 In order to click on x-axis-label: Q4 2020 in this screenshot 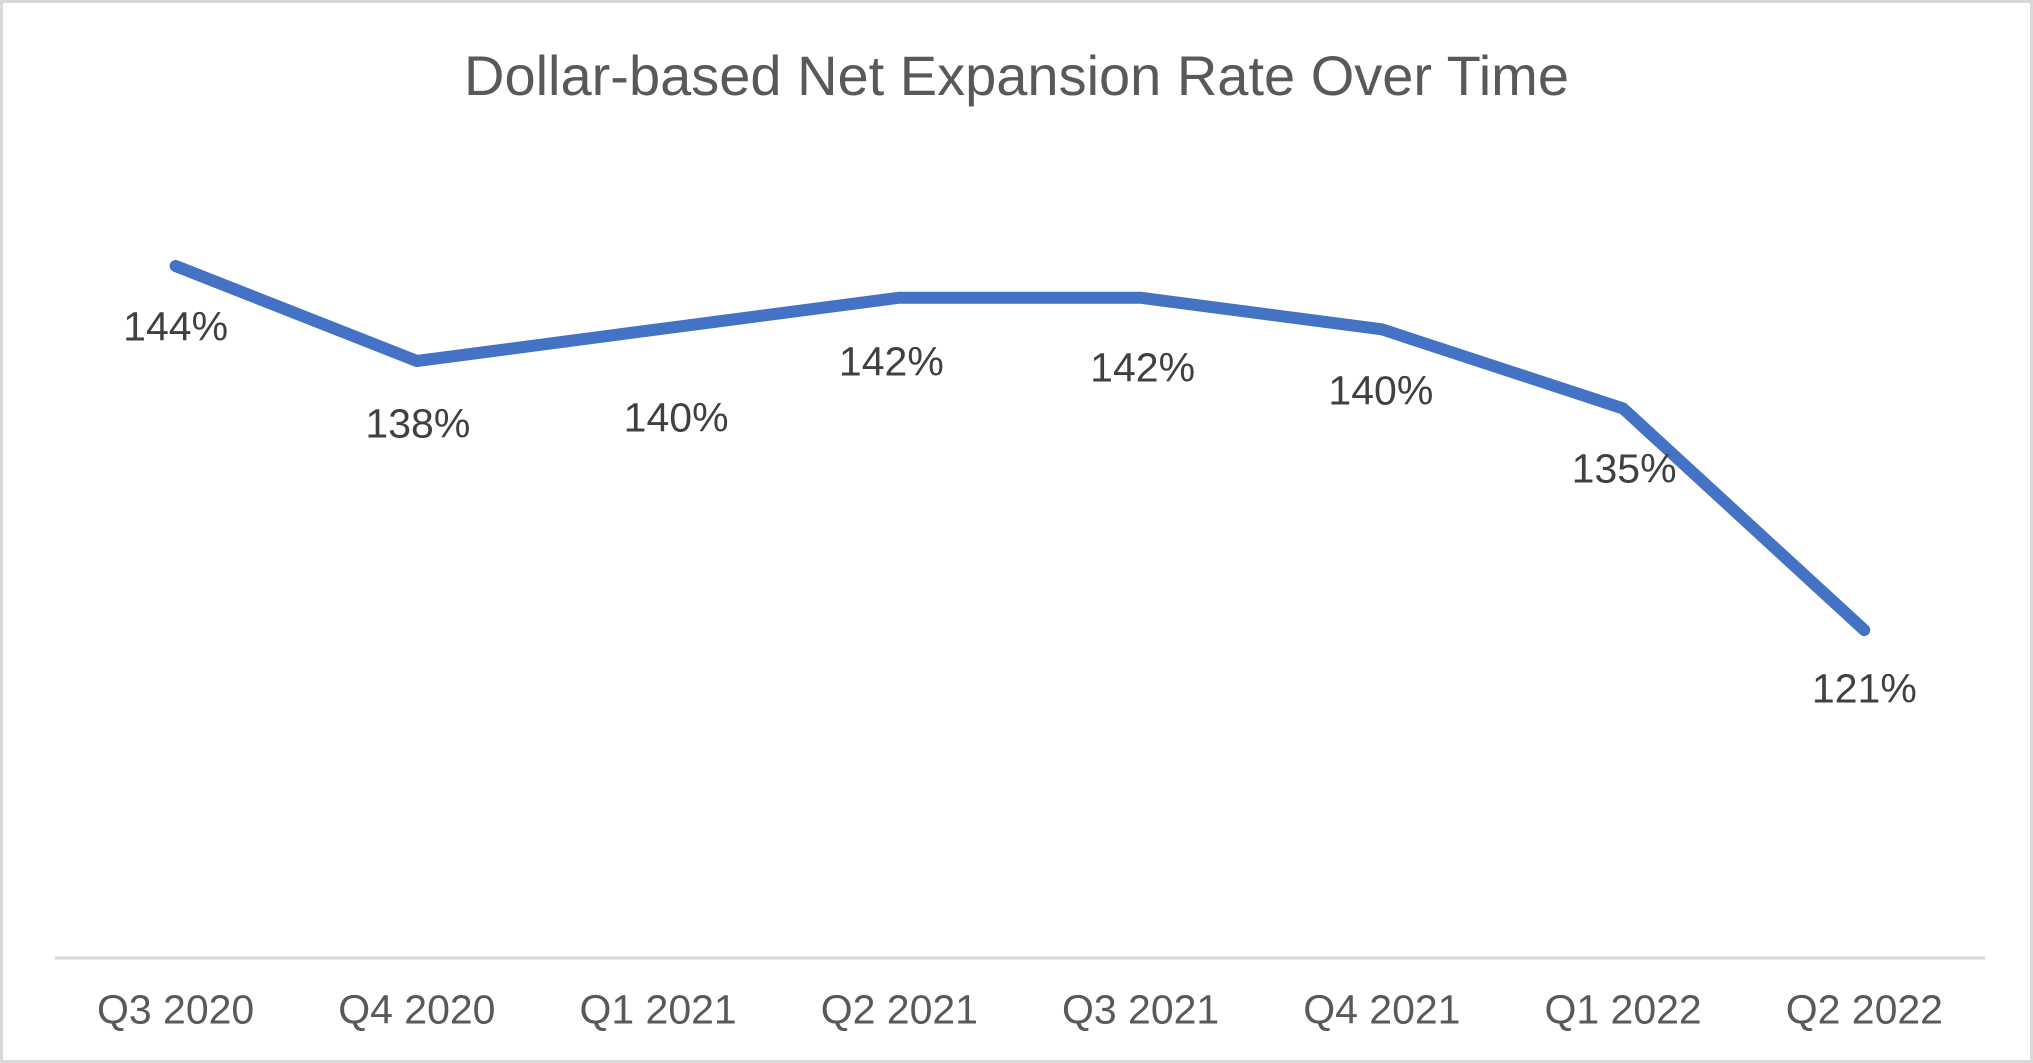, I will do `click(417, 1009)`.